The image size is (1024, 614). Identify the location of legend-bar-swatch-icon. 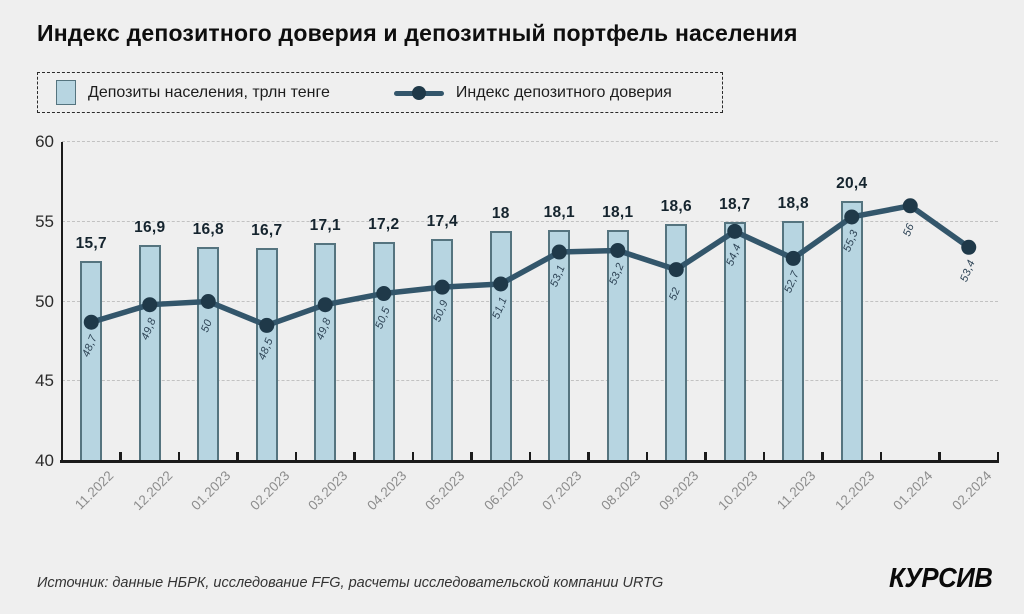
(66, 92).